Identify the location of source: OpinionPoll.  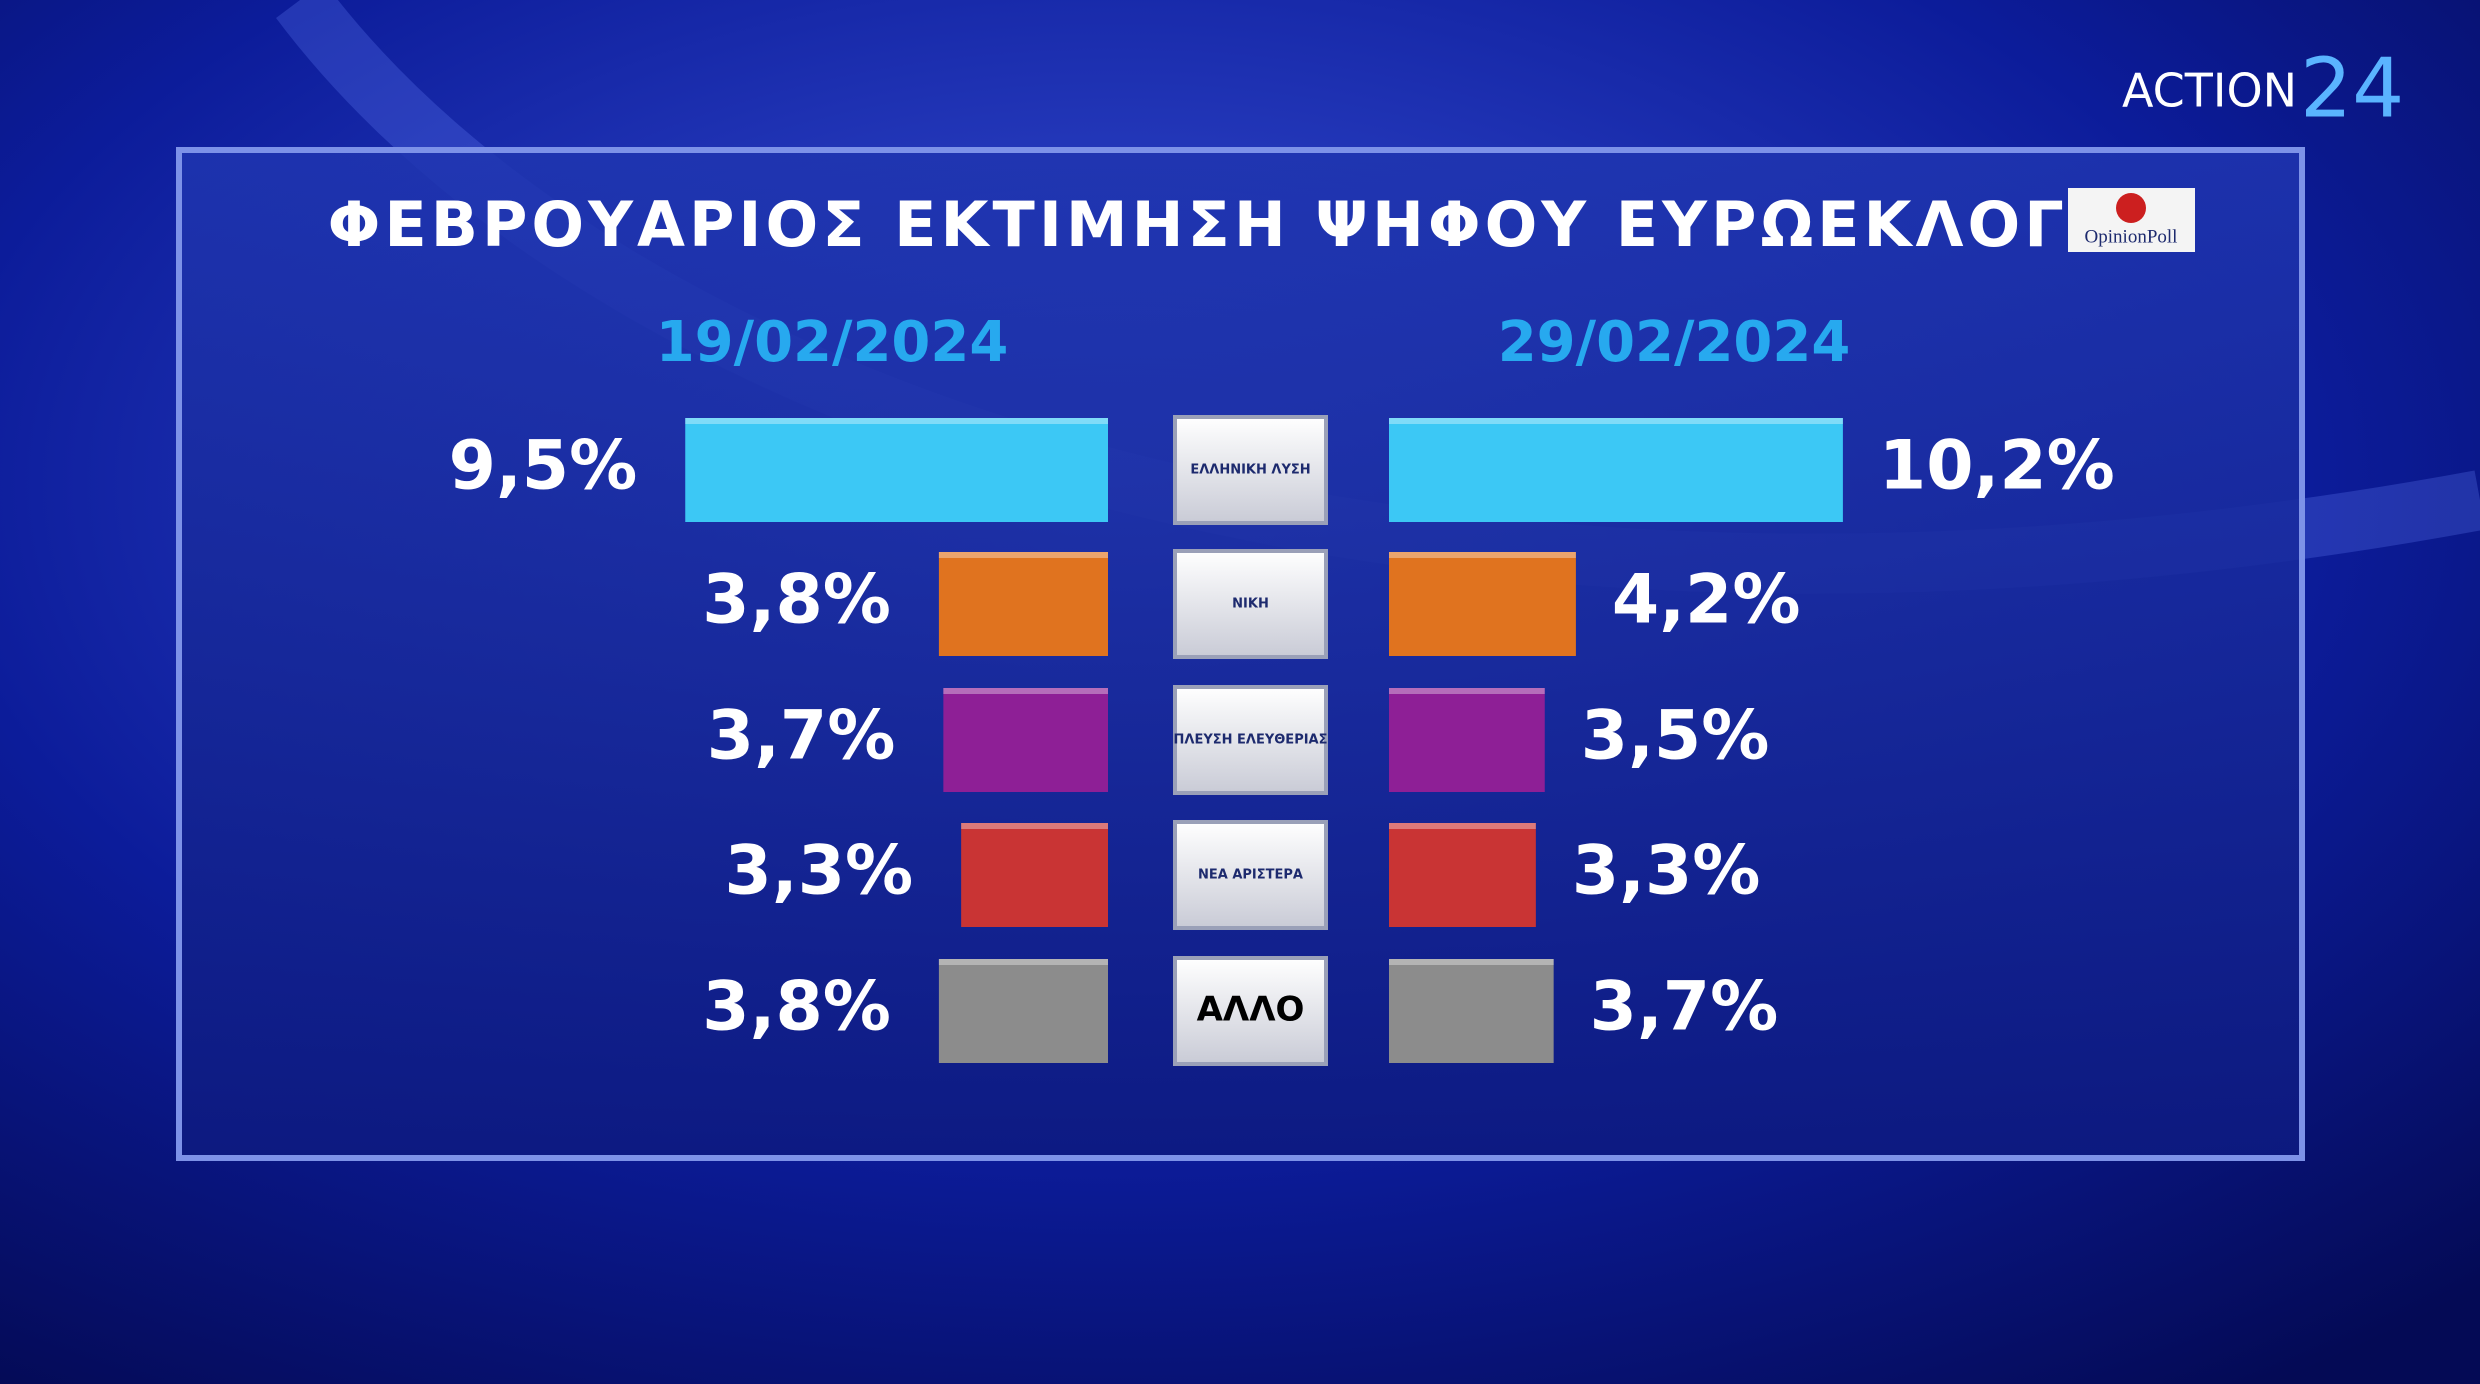
(2131, 236).